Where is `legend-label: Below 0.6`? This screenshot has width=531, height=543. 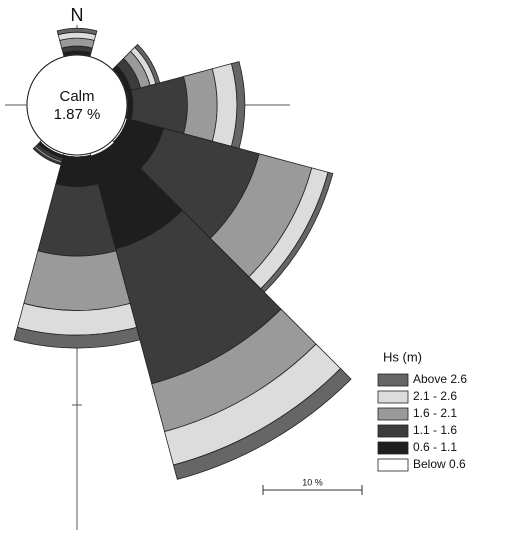
legend-label: Below 0.6 is located at coordinates (439, 464).